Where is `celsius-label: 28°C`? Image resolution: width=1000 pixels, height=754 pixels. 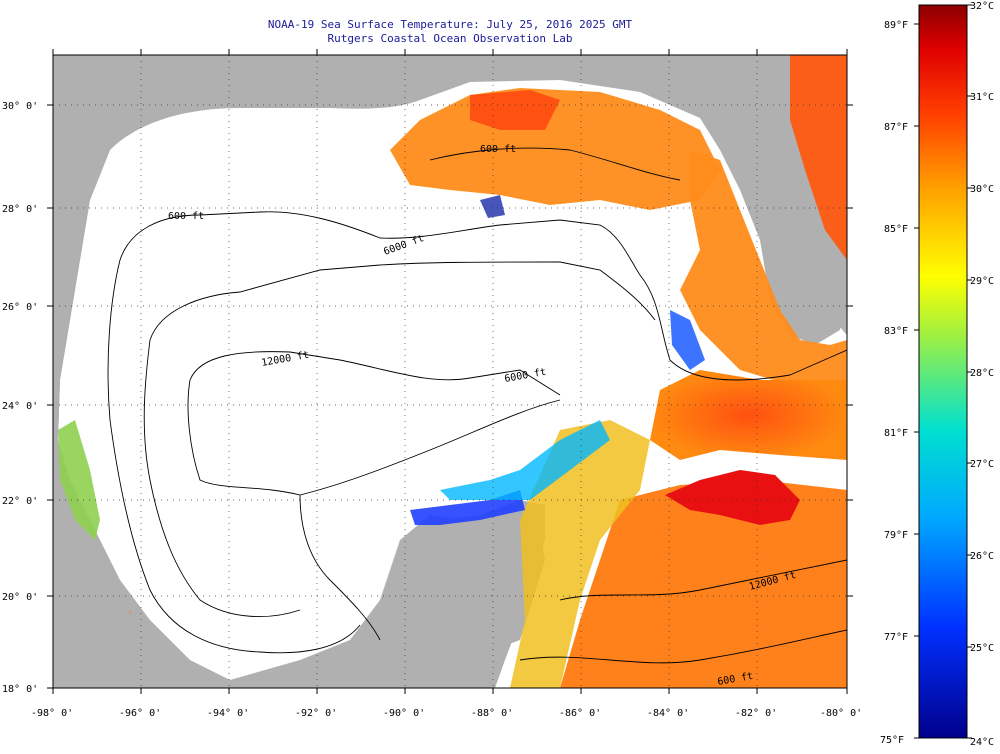
celsius-label: 28°C is located at coordinates (982, 373).